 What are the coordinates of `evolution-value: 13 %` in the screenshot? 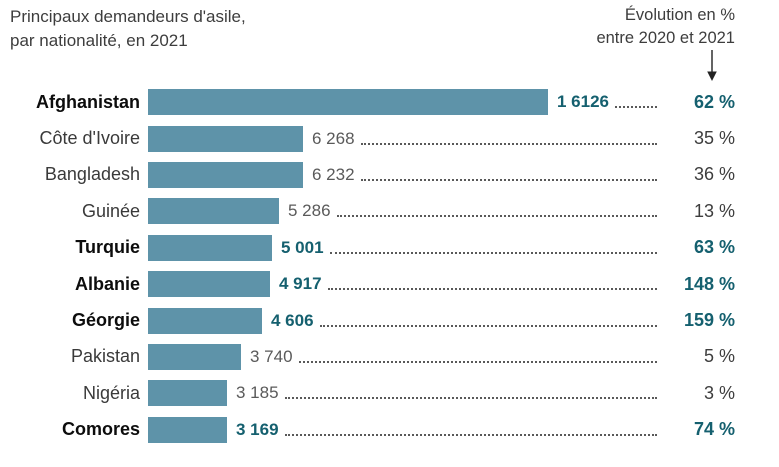 It's located at (714, 210).